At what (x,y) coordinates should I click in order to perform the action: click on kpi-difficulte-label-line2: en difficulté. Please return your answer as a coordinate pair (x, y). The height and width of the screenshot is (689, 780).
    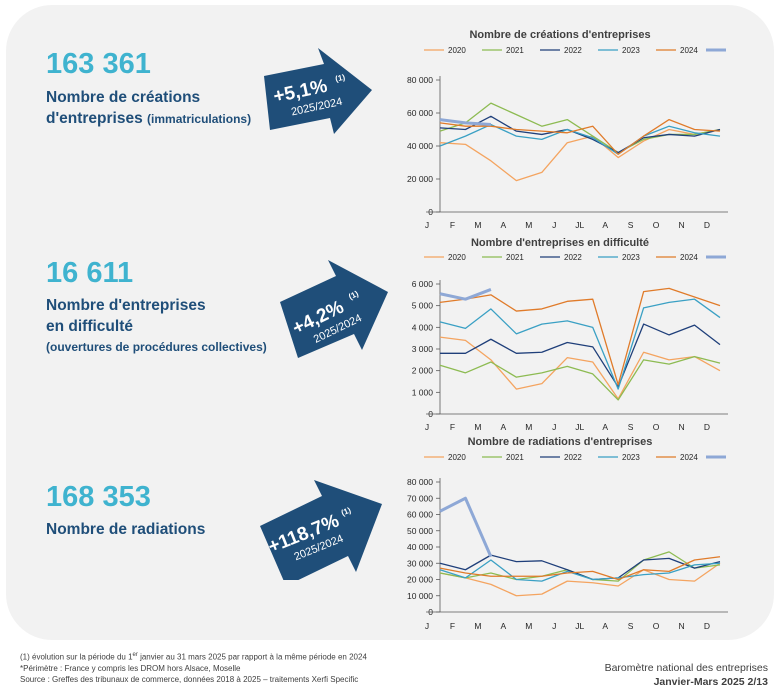
    Looking at the image, I should click on (89, 326).